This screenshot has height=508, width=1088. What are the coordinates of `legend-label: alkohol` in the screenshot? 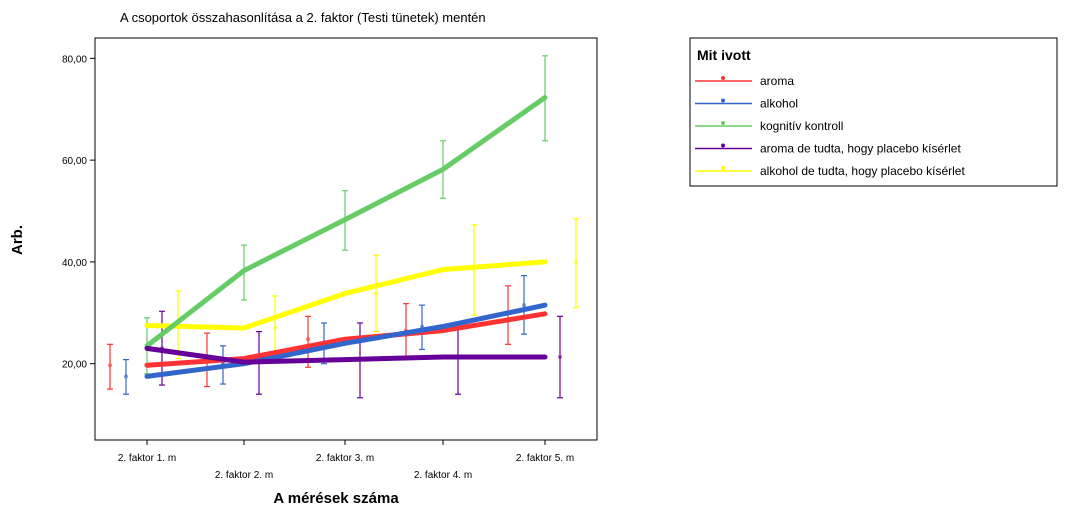 It's located at (779, 104).